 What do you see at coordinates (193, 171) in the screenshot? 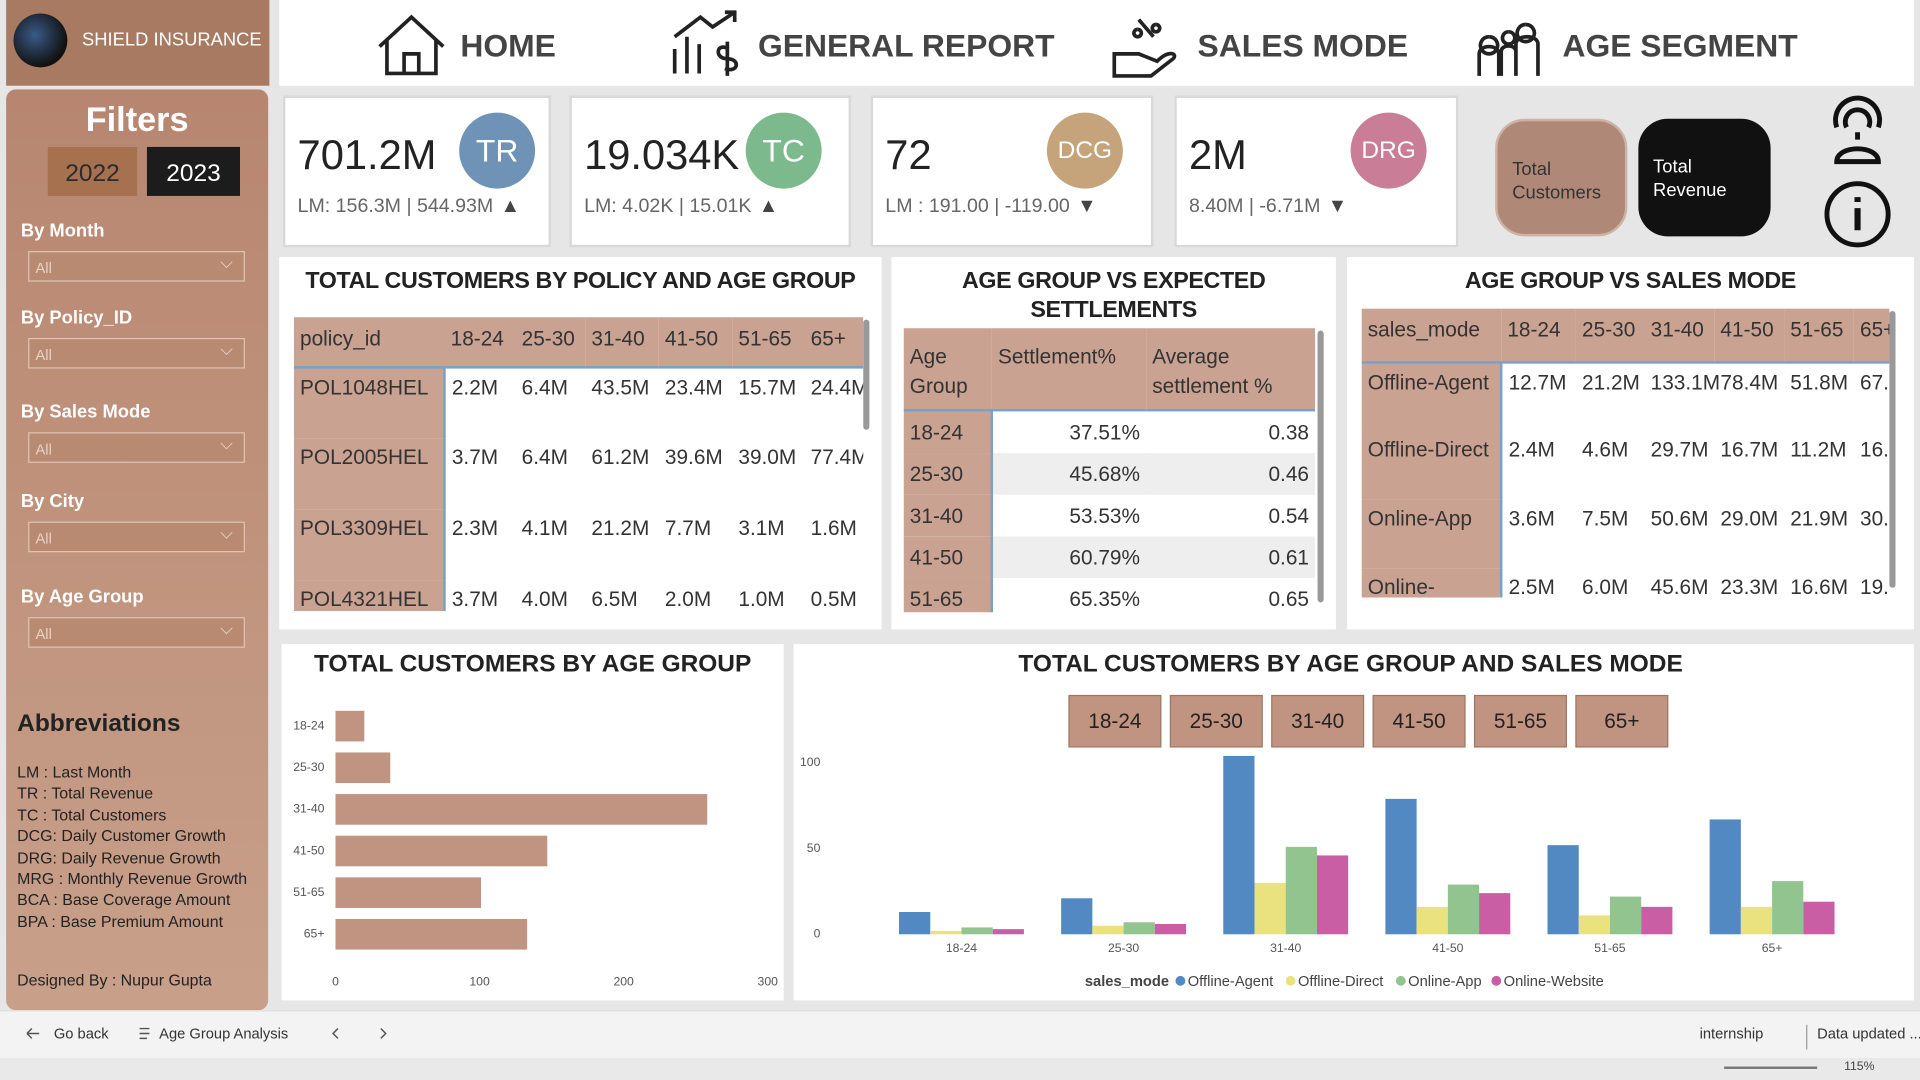
I see `year-button: 2023` at bounding box center [193, 171].